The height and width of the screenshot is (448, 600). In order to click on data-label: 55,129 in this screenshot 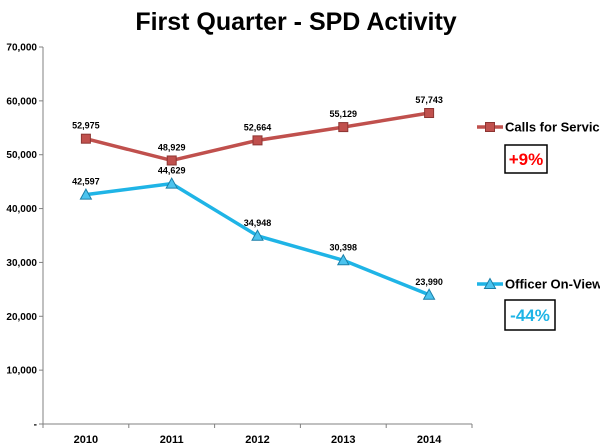, I will do `click(344, 114)`.